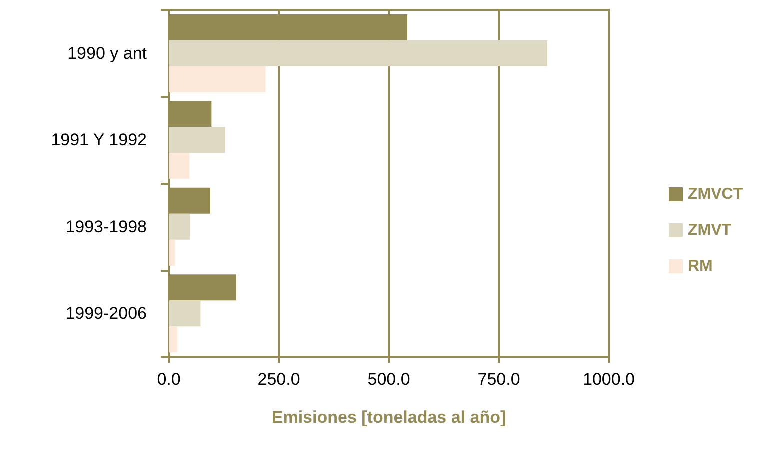  What do you see at coordinates (710, 230) in the screenshot?
I see `legend-label: ZMVT` at bounding box center [710, 230].